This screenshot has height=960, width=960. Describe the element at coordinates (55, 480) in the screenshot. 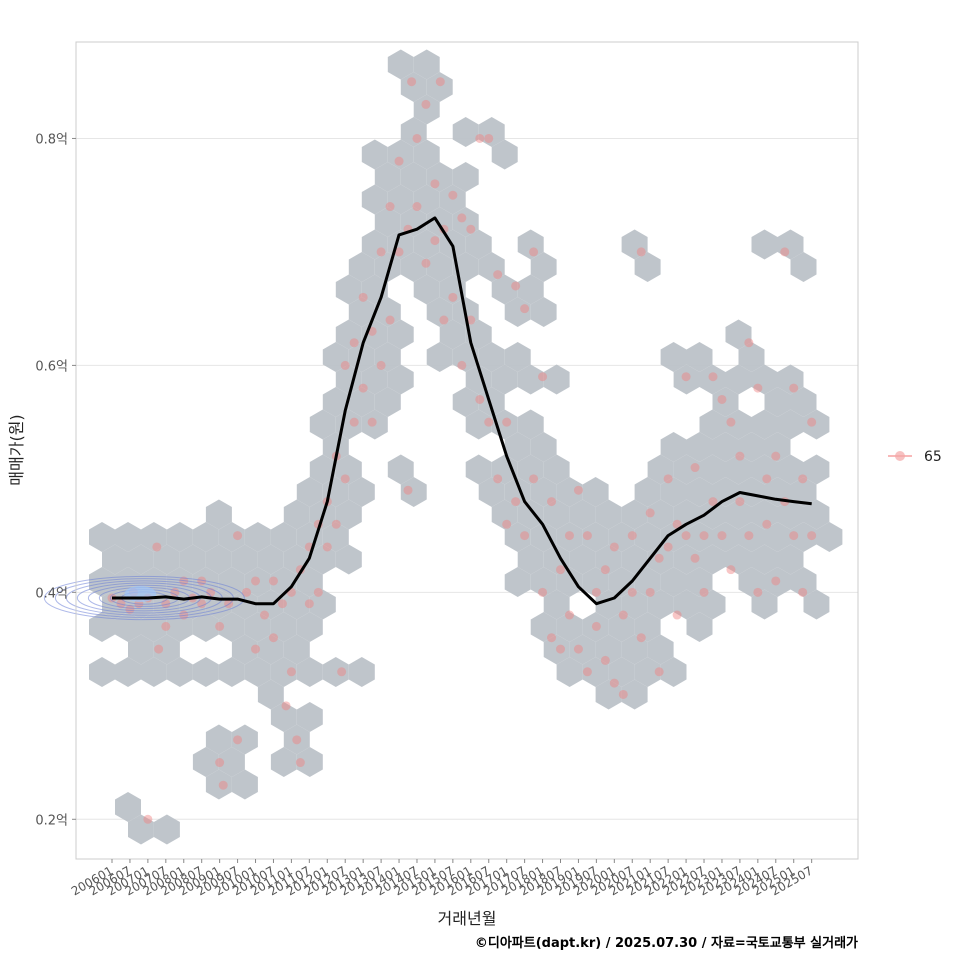

I see `y-axis-ticks: 0.2억 0.4억 0.6억 0.8억` at that location.